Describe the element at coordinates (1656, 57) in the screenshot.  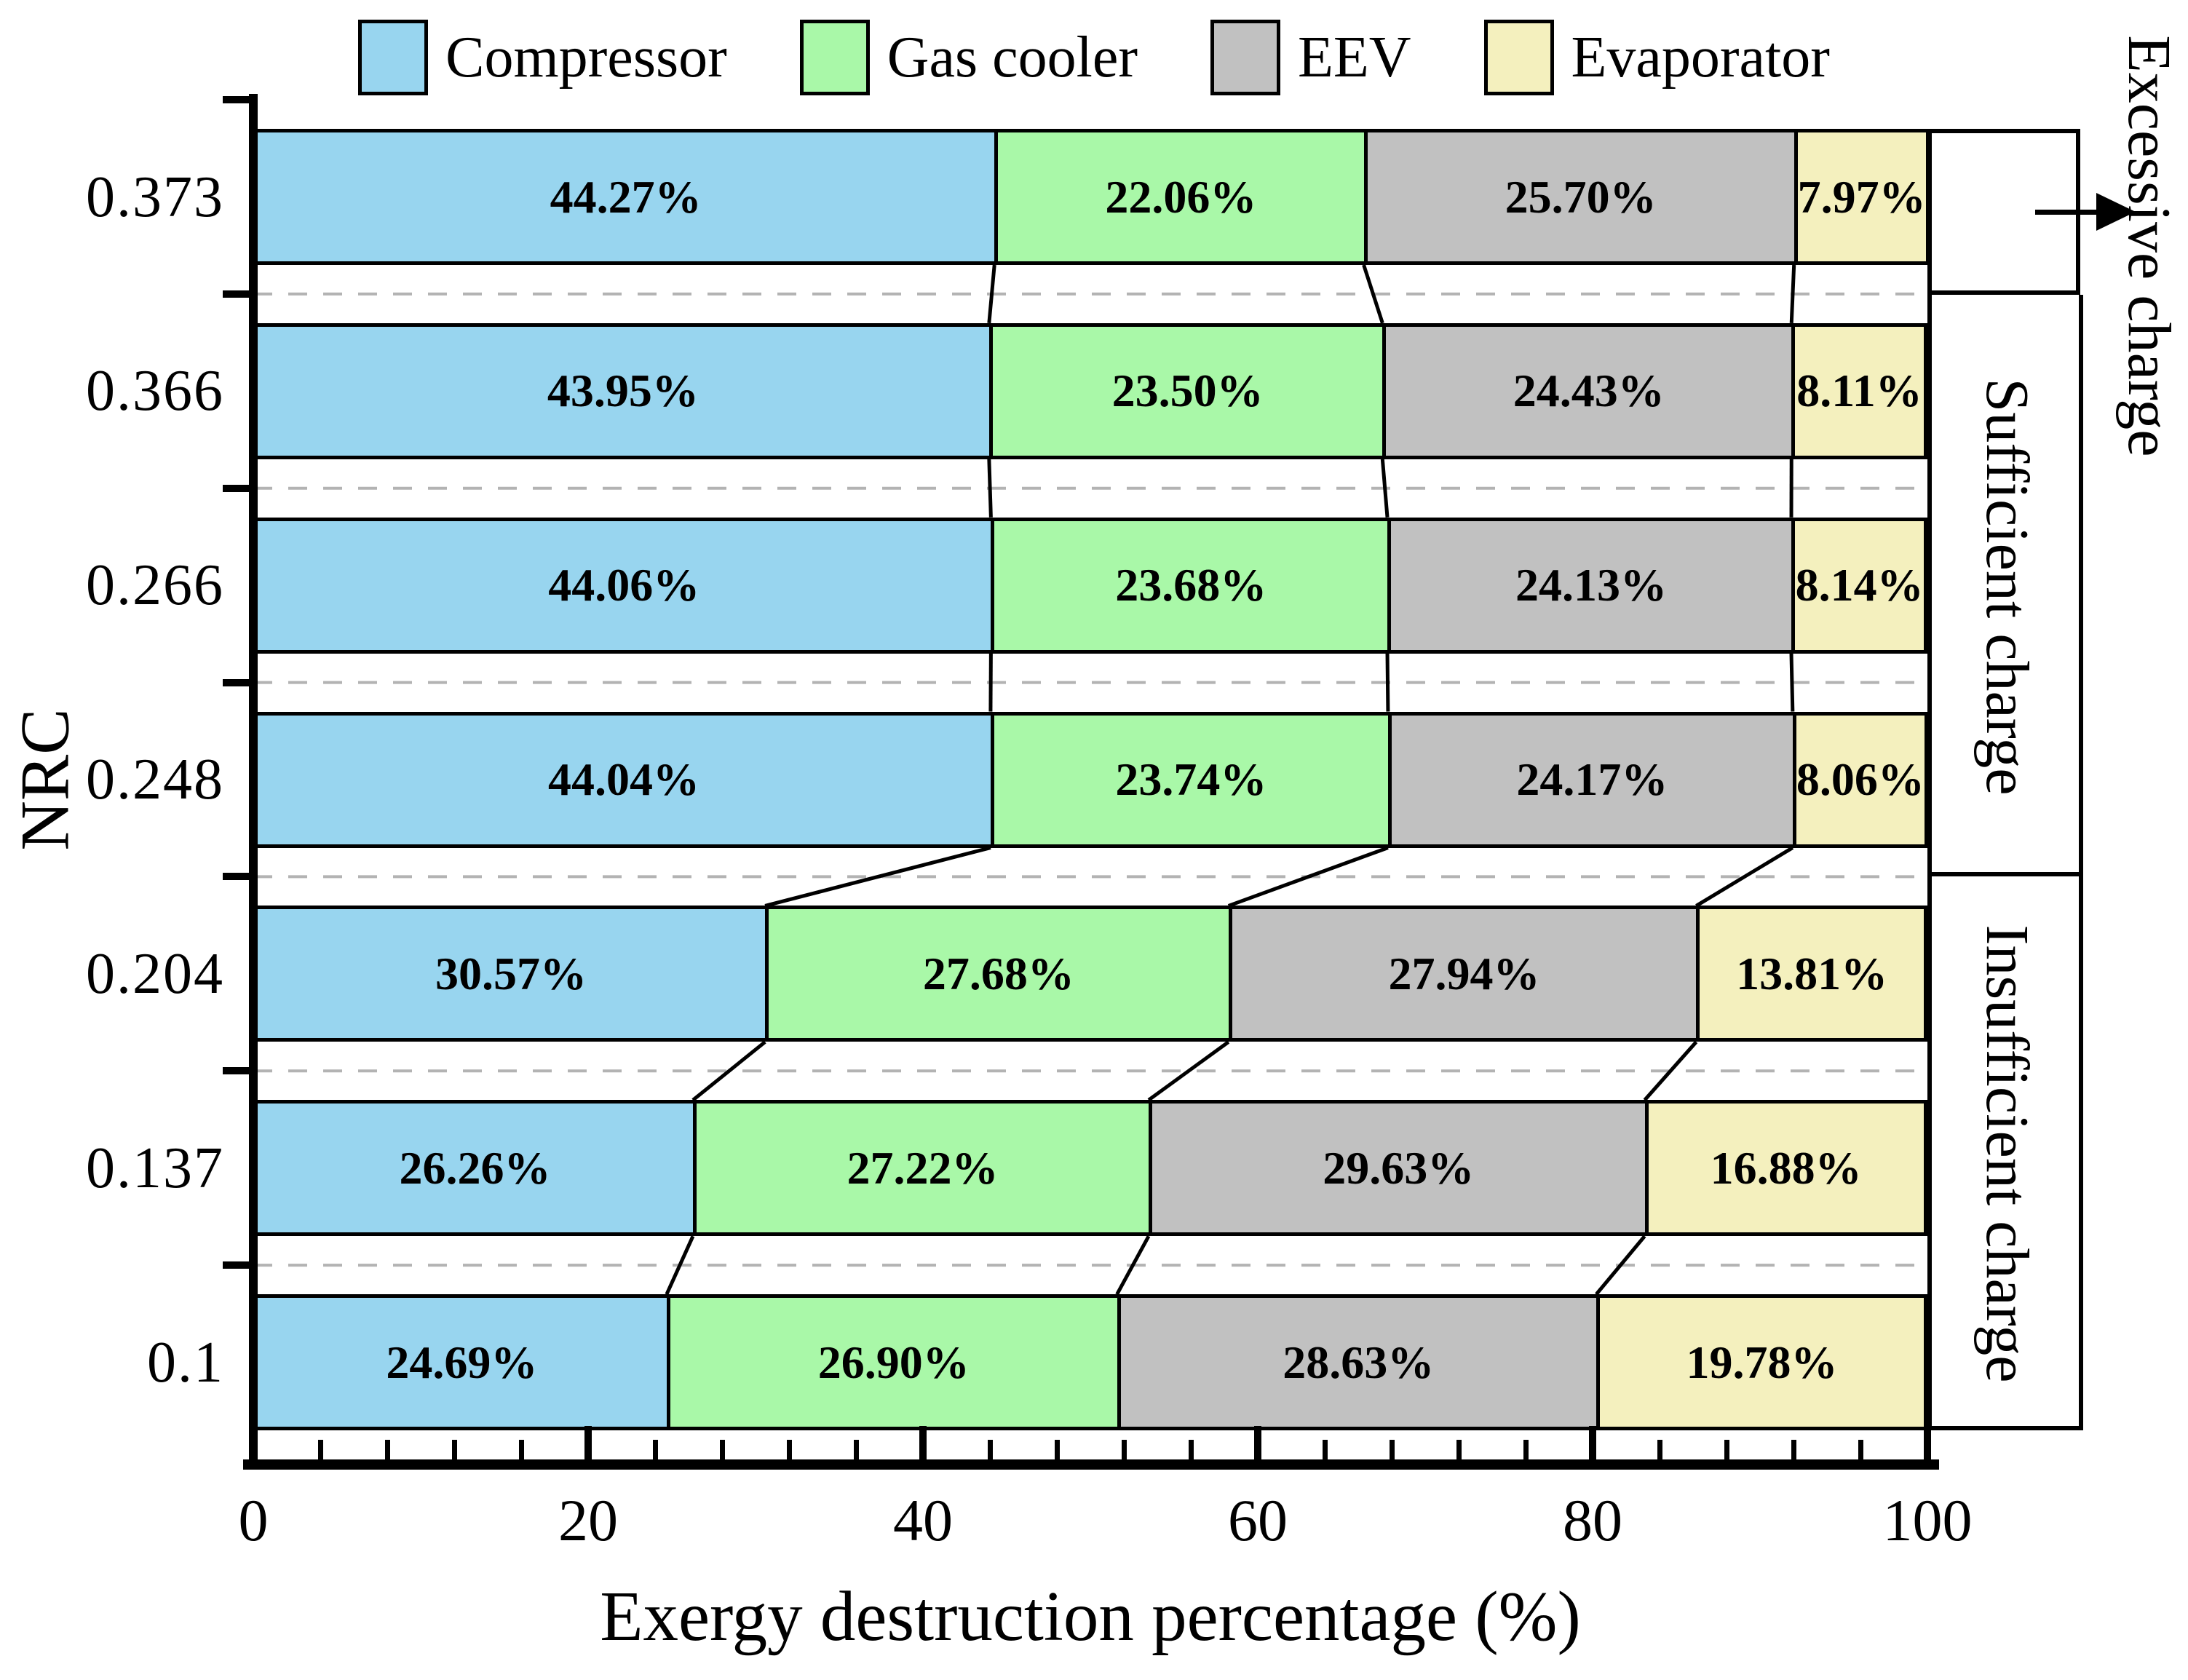
I see `legend-item-evaporator: Evaporator` at that location.